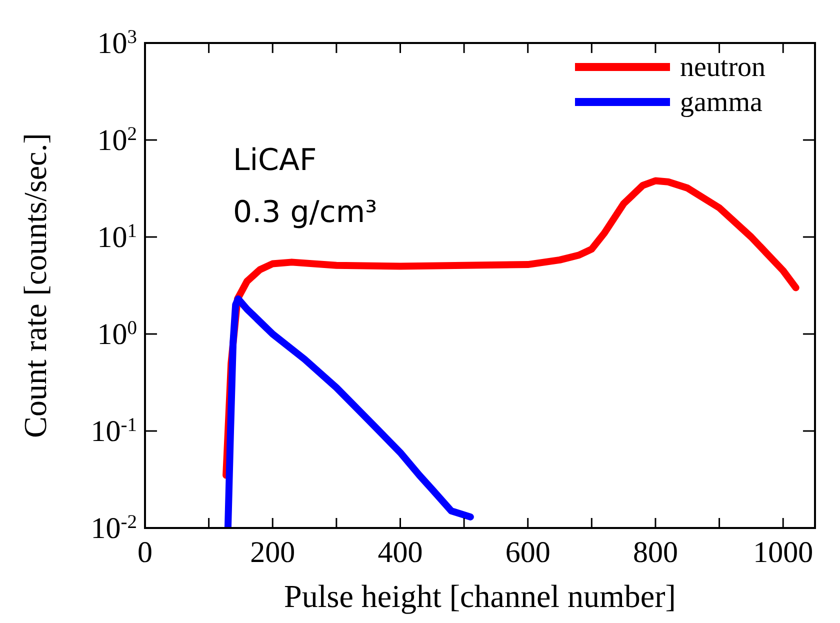 This screenshot has width=840, height=623. What do you see at coordinates (783, 552) in the screenshot?
I see `x-tick-label: 1000` at bounding box center [783, 552].